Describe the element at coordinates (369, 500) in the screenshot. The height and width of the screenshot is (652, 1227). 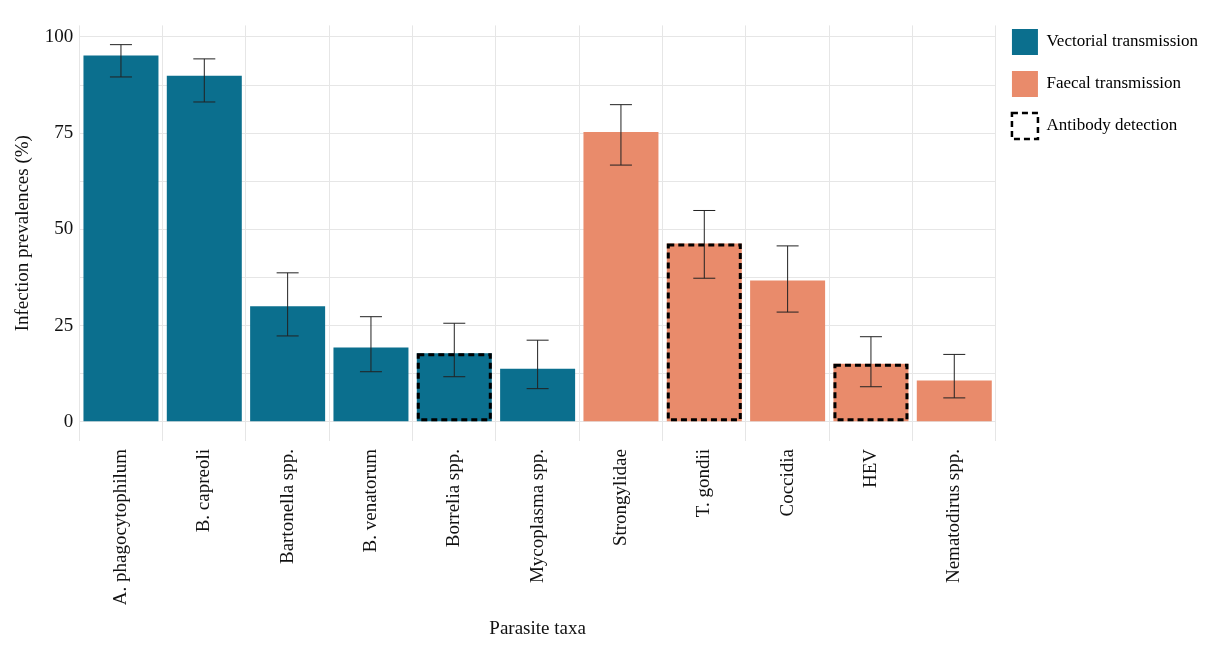
I see `x-tick-label: B. venatorum` at that location.